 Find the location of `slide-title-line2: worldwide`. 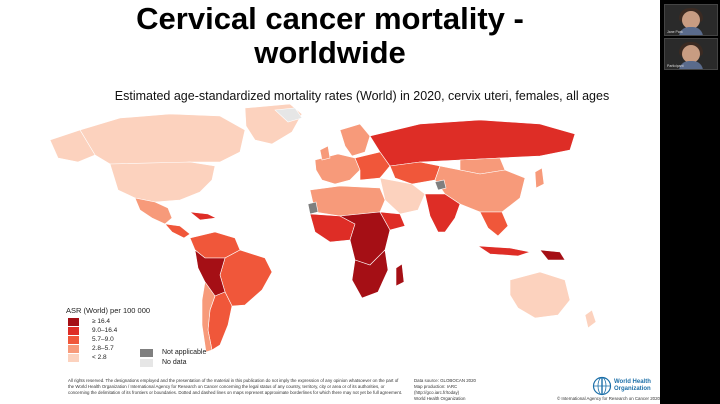

slide-title-line2: worldwide is located at coordinates (330, 52).